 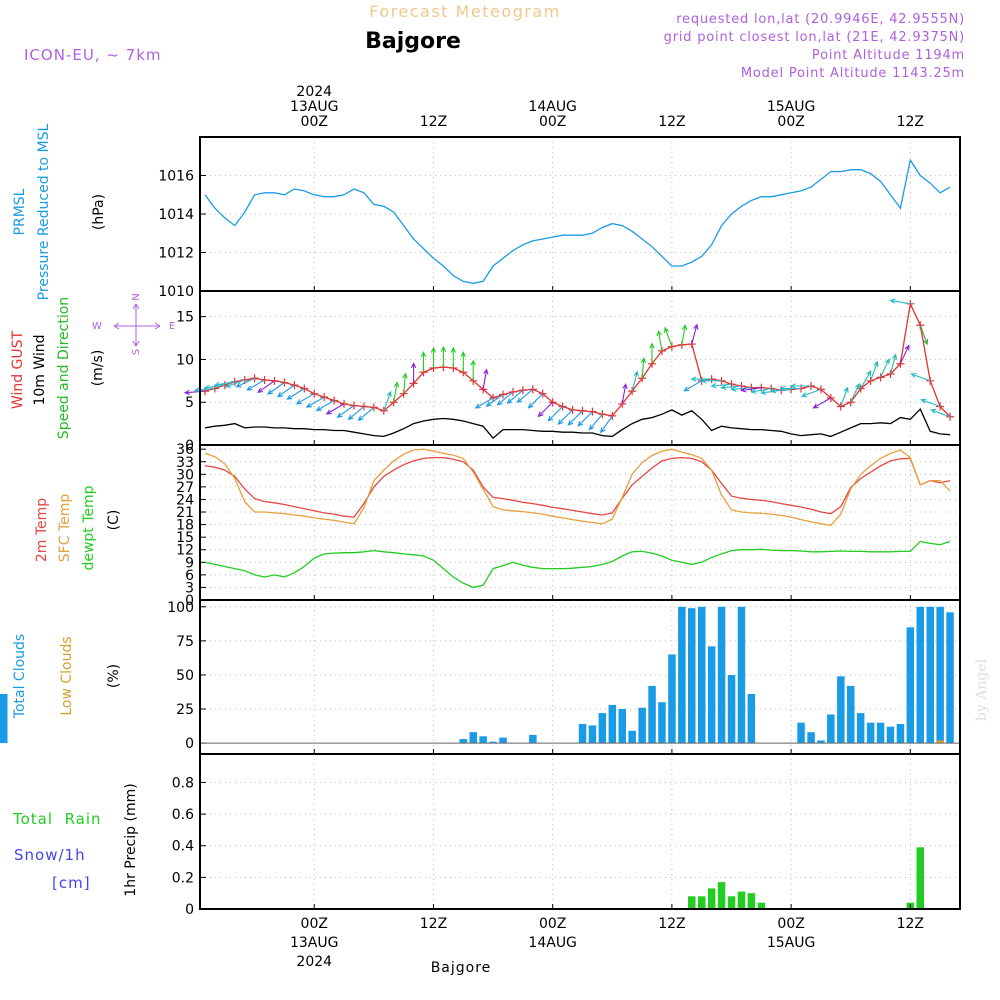 I want to click on y-tick-label: 0.2, so click(x=183, y=878).